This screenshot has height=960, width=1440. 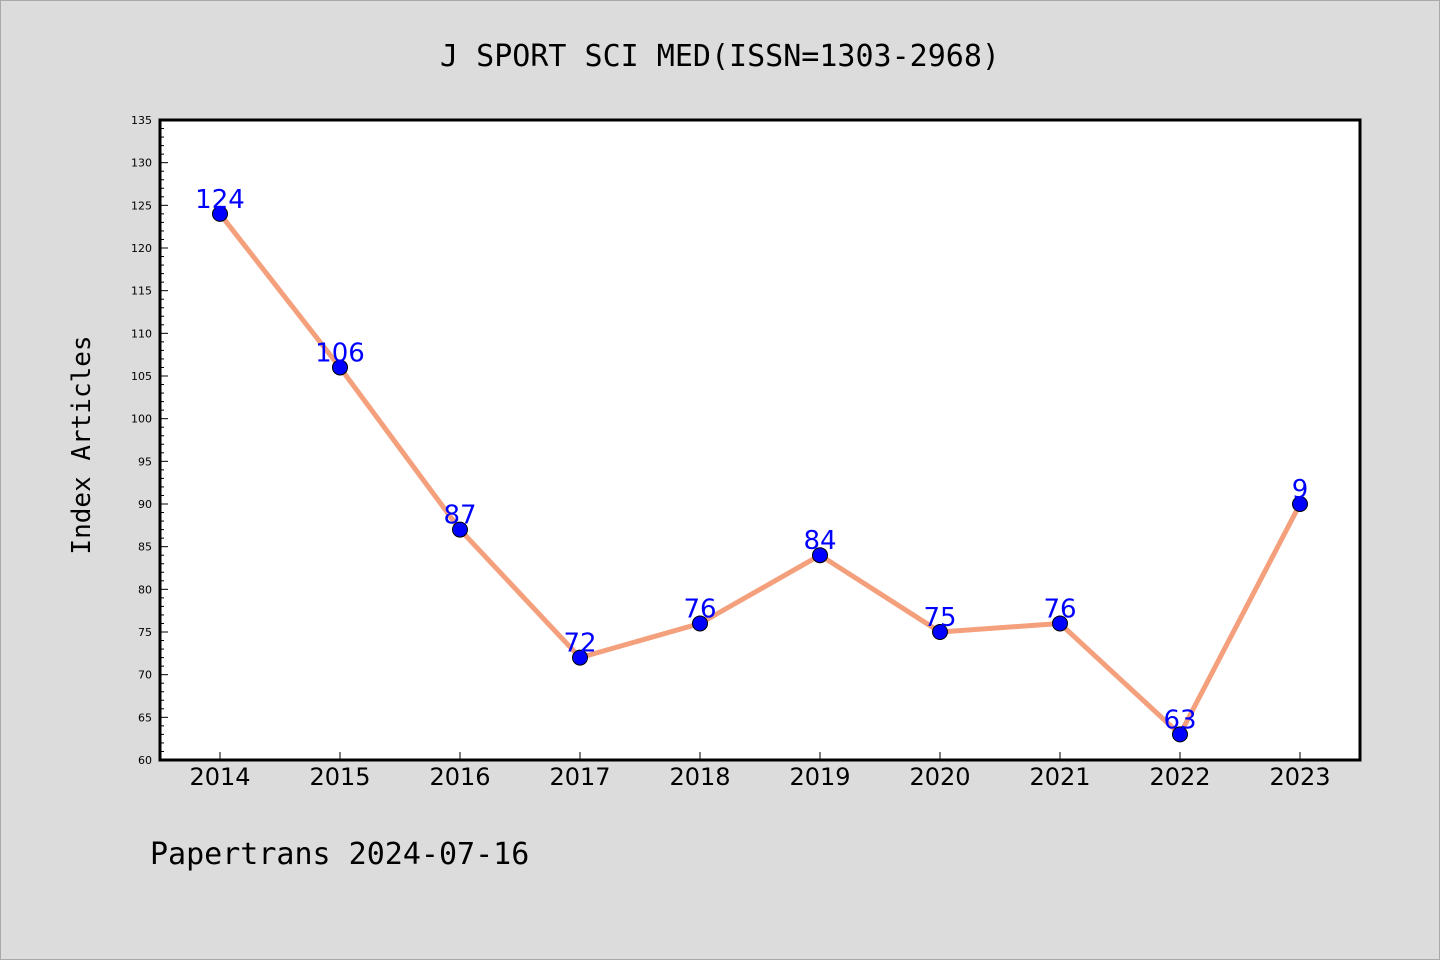 What do you see at coordinates (145, 760) in the screenshot?
I see `y-tick-label: 60` at bounding box center [145, 760].